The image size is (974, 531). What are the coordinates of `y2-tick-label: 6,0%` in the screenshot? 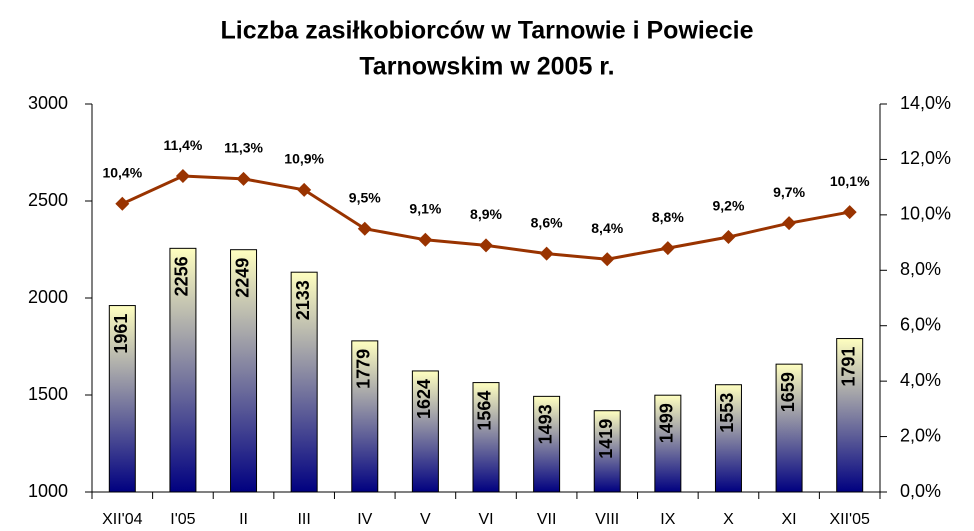 It's located at (920, 324).